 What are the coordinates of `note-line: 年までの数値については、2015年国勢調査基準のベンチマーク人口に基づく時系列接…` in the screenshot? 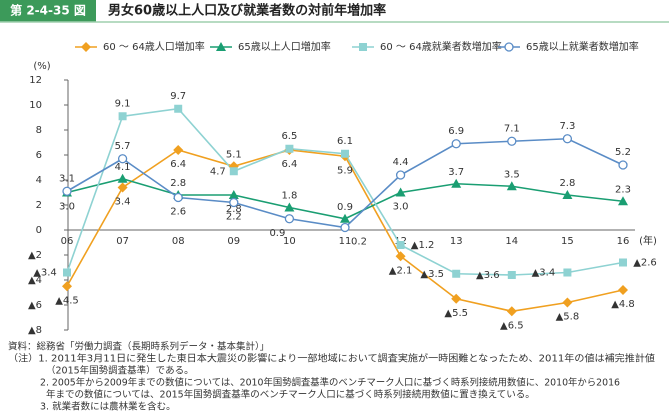 It's located at (290, 395).